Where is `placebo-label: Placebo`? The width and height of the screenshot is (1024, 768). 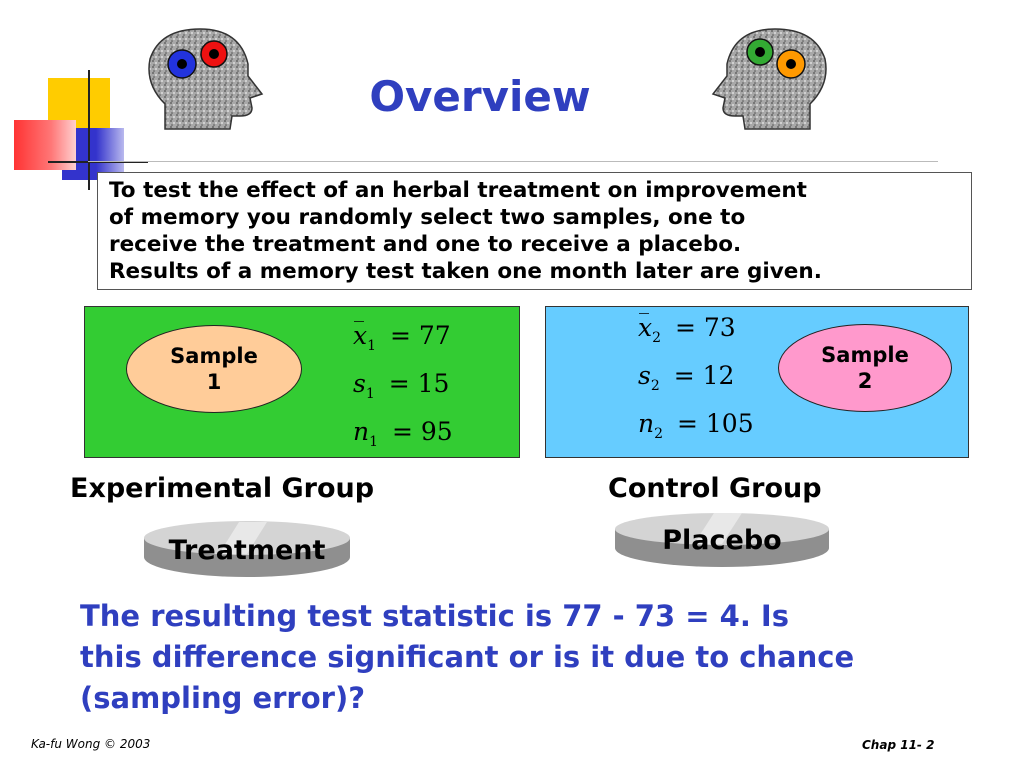
placebo-label: Placebo is located at coordinates (722, 540).